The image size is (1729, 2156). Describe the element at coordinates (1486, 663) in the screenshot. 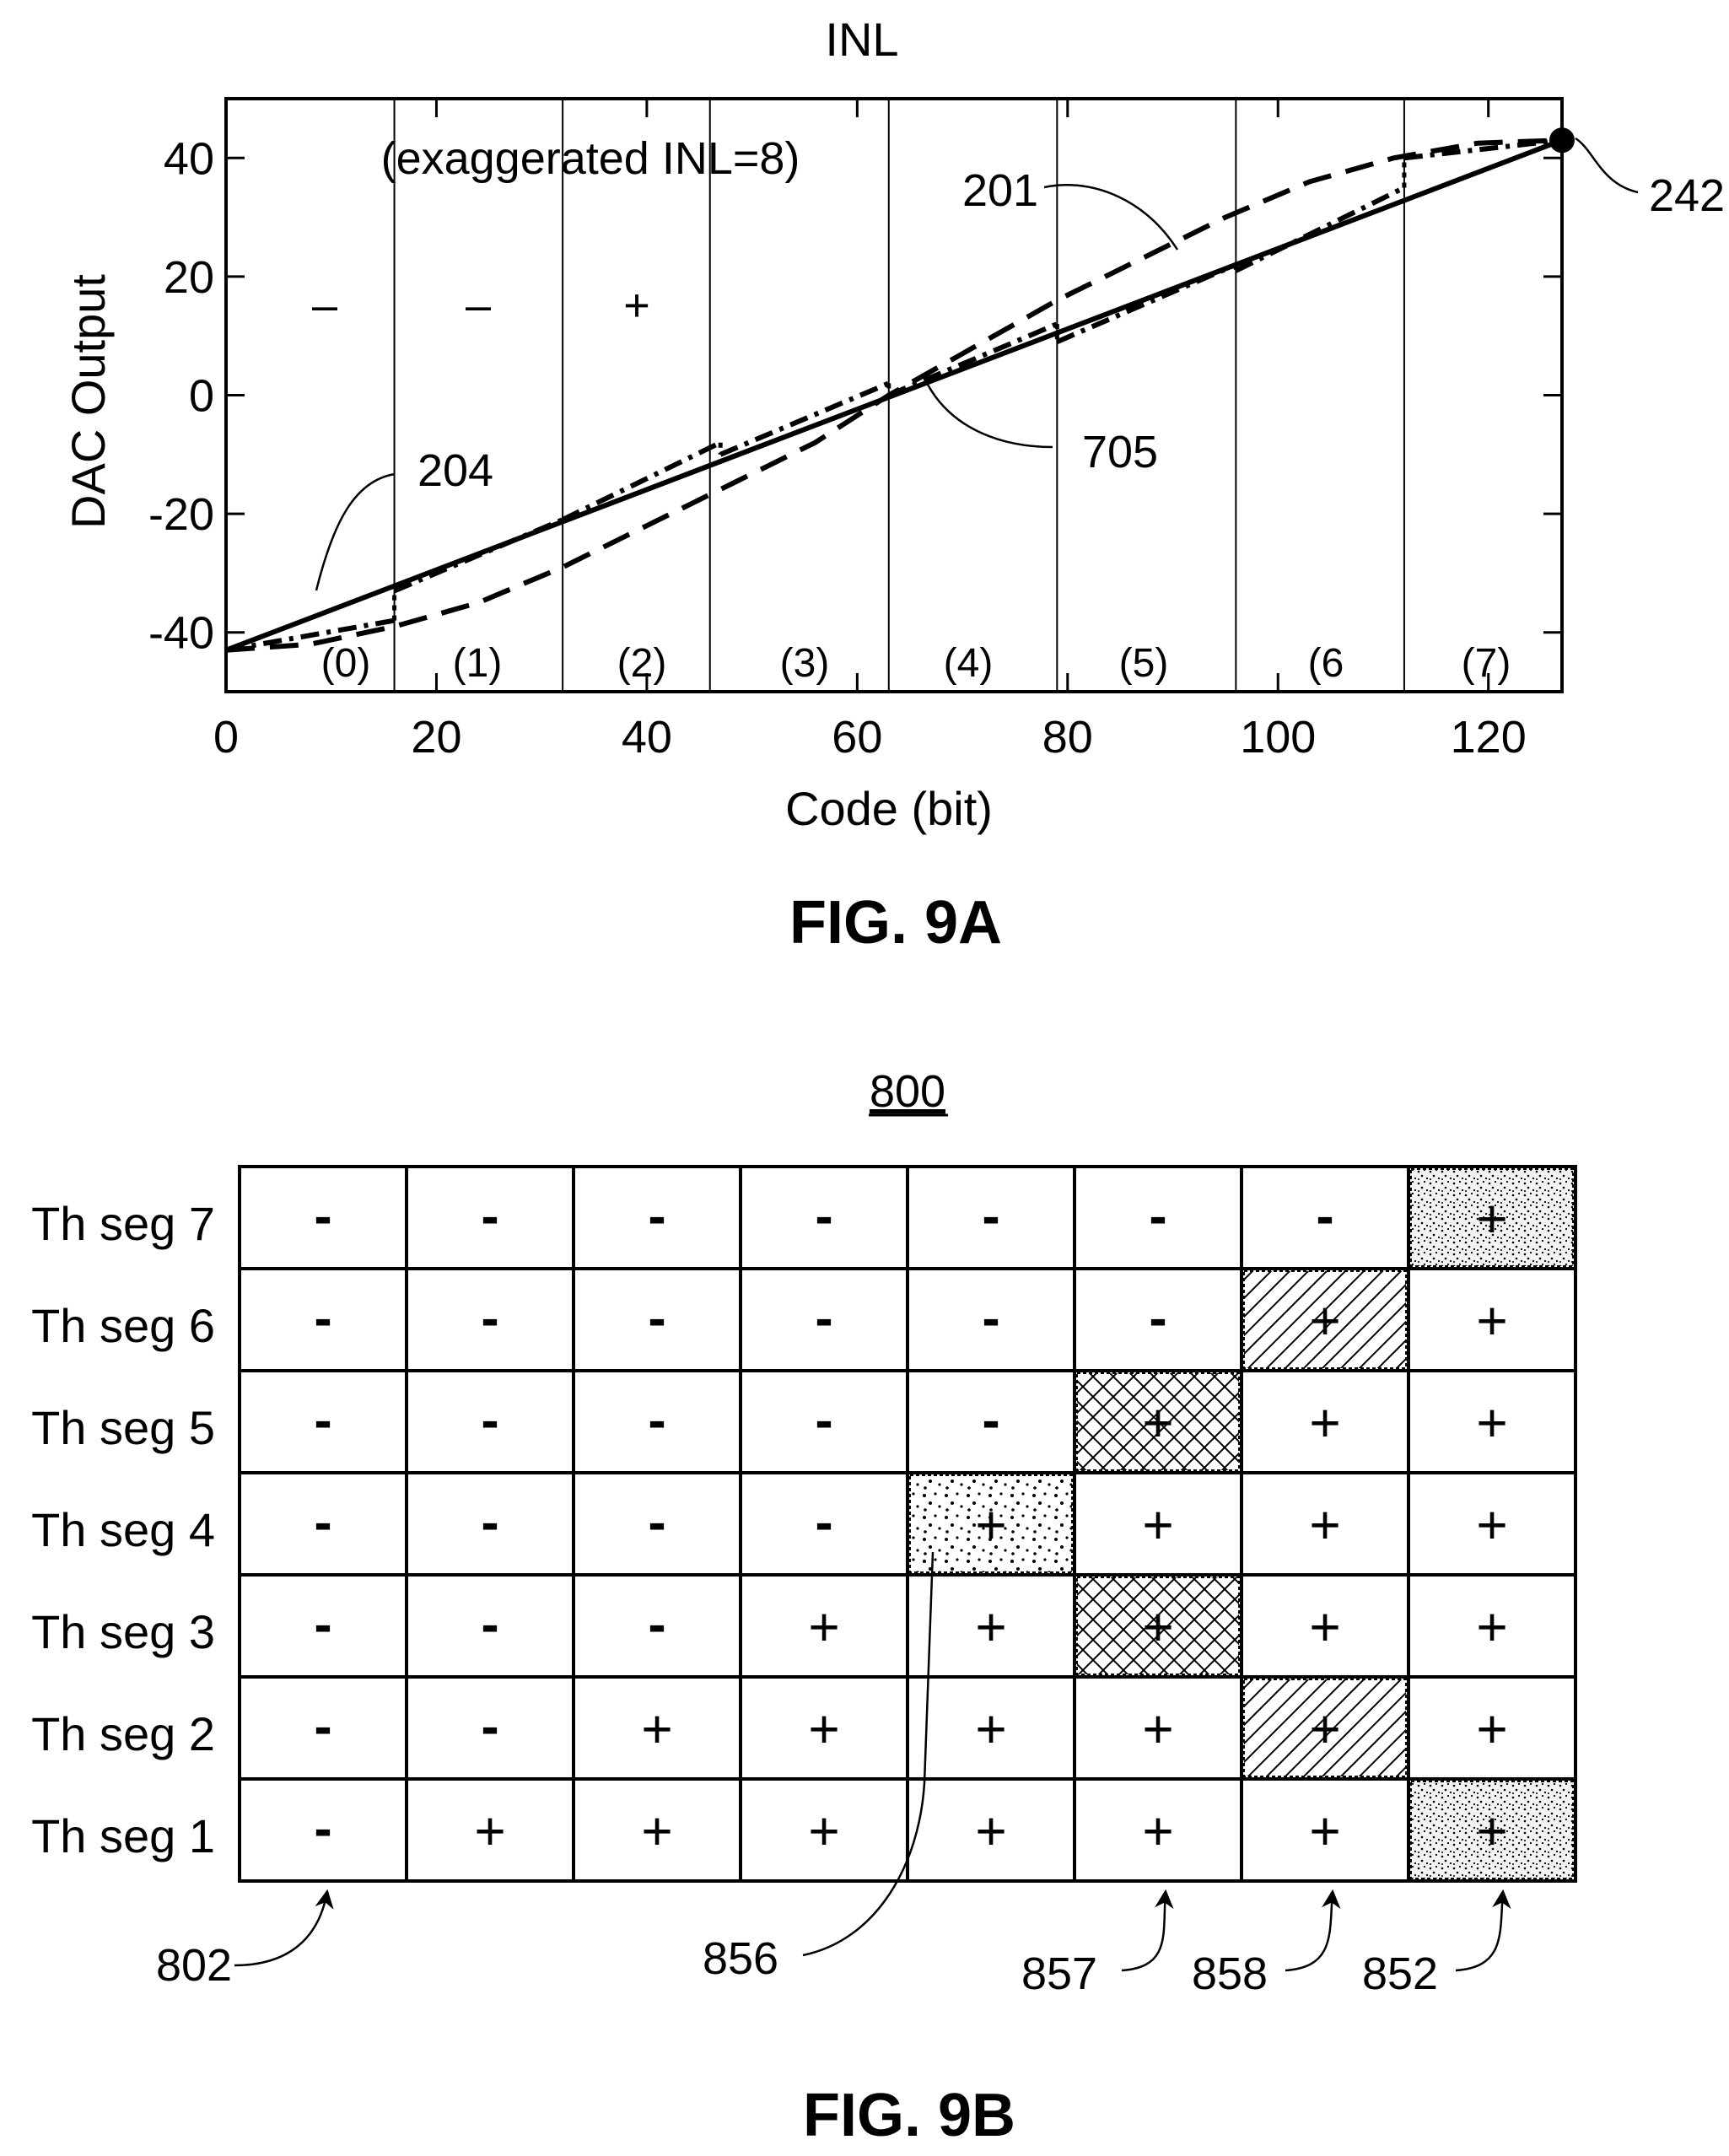

I see `segment-label: (7)` at that location.